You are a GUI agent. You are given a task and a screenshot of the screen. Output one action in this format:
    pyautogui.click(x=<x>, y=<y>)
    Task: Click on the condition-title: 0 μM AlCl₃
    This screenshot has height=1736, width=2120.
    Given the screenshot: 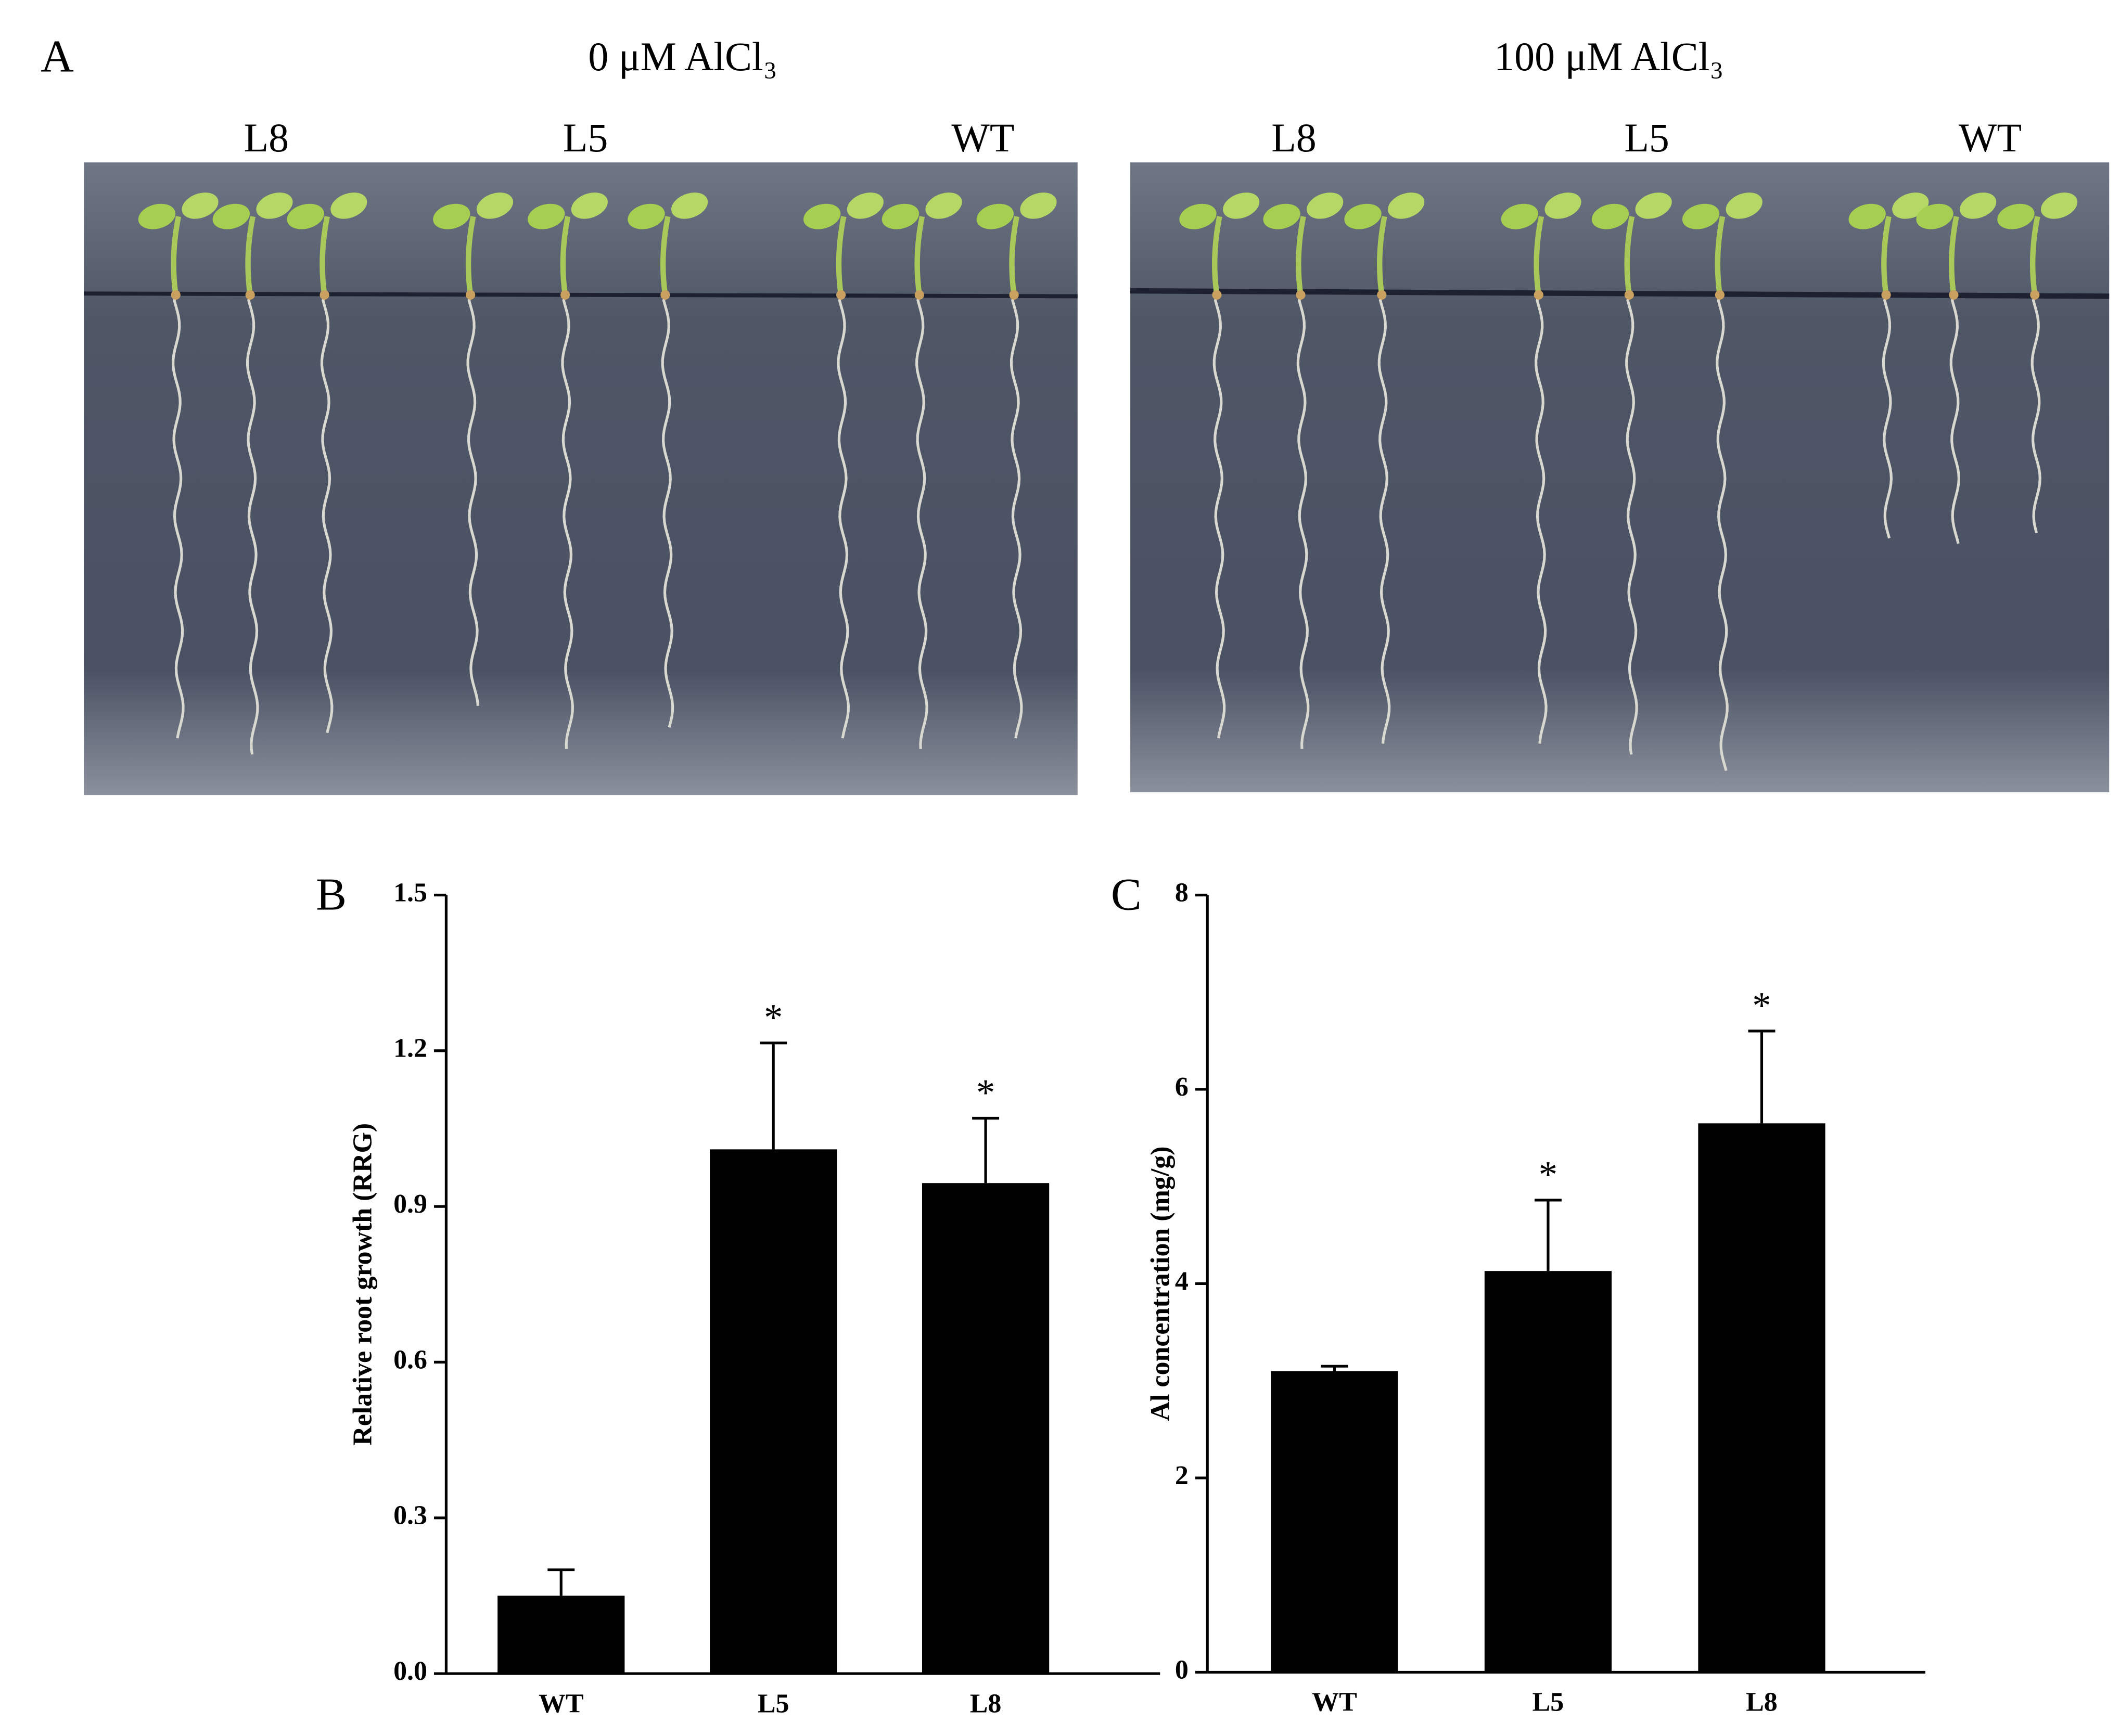 What is the action you would take?
    pyautogui.click(x=683, y=56)
    